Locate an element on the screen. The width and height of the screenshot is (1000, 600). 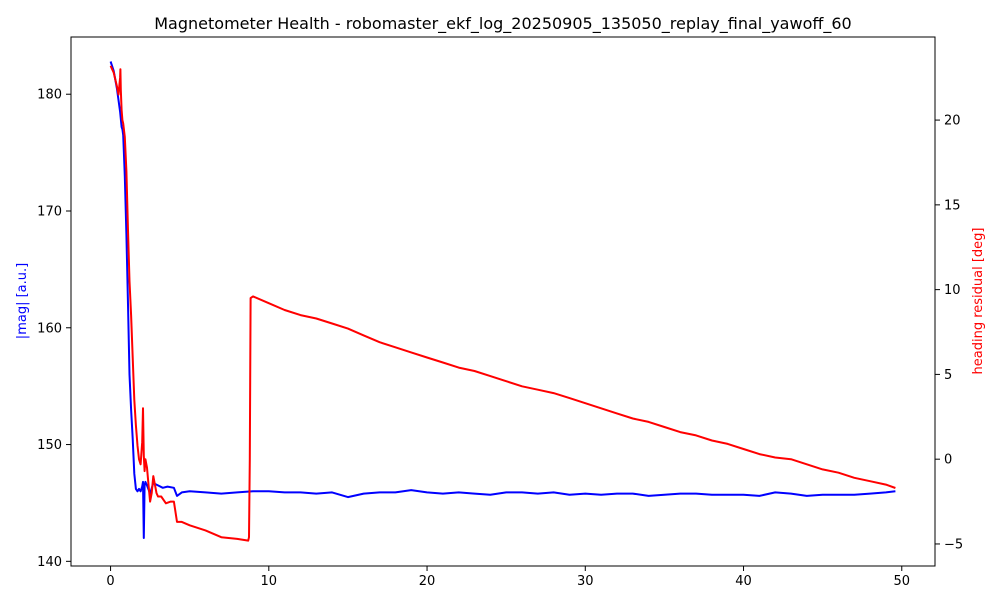
x-tick-label: 20 is located at coordinates (427, 581).